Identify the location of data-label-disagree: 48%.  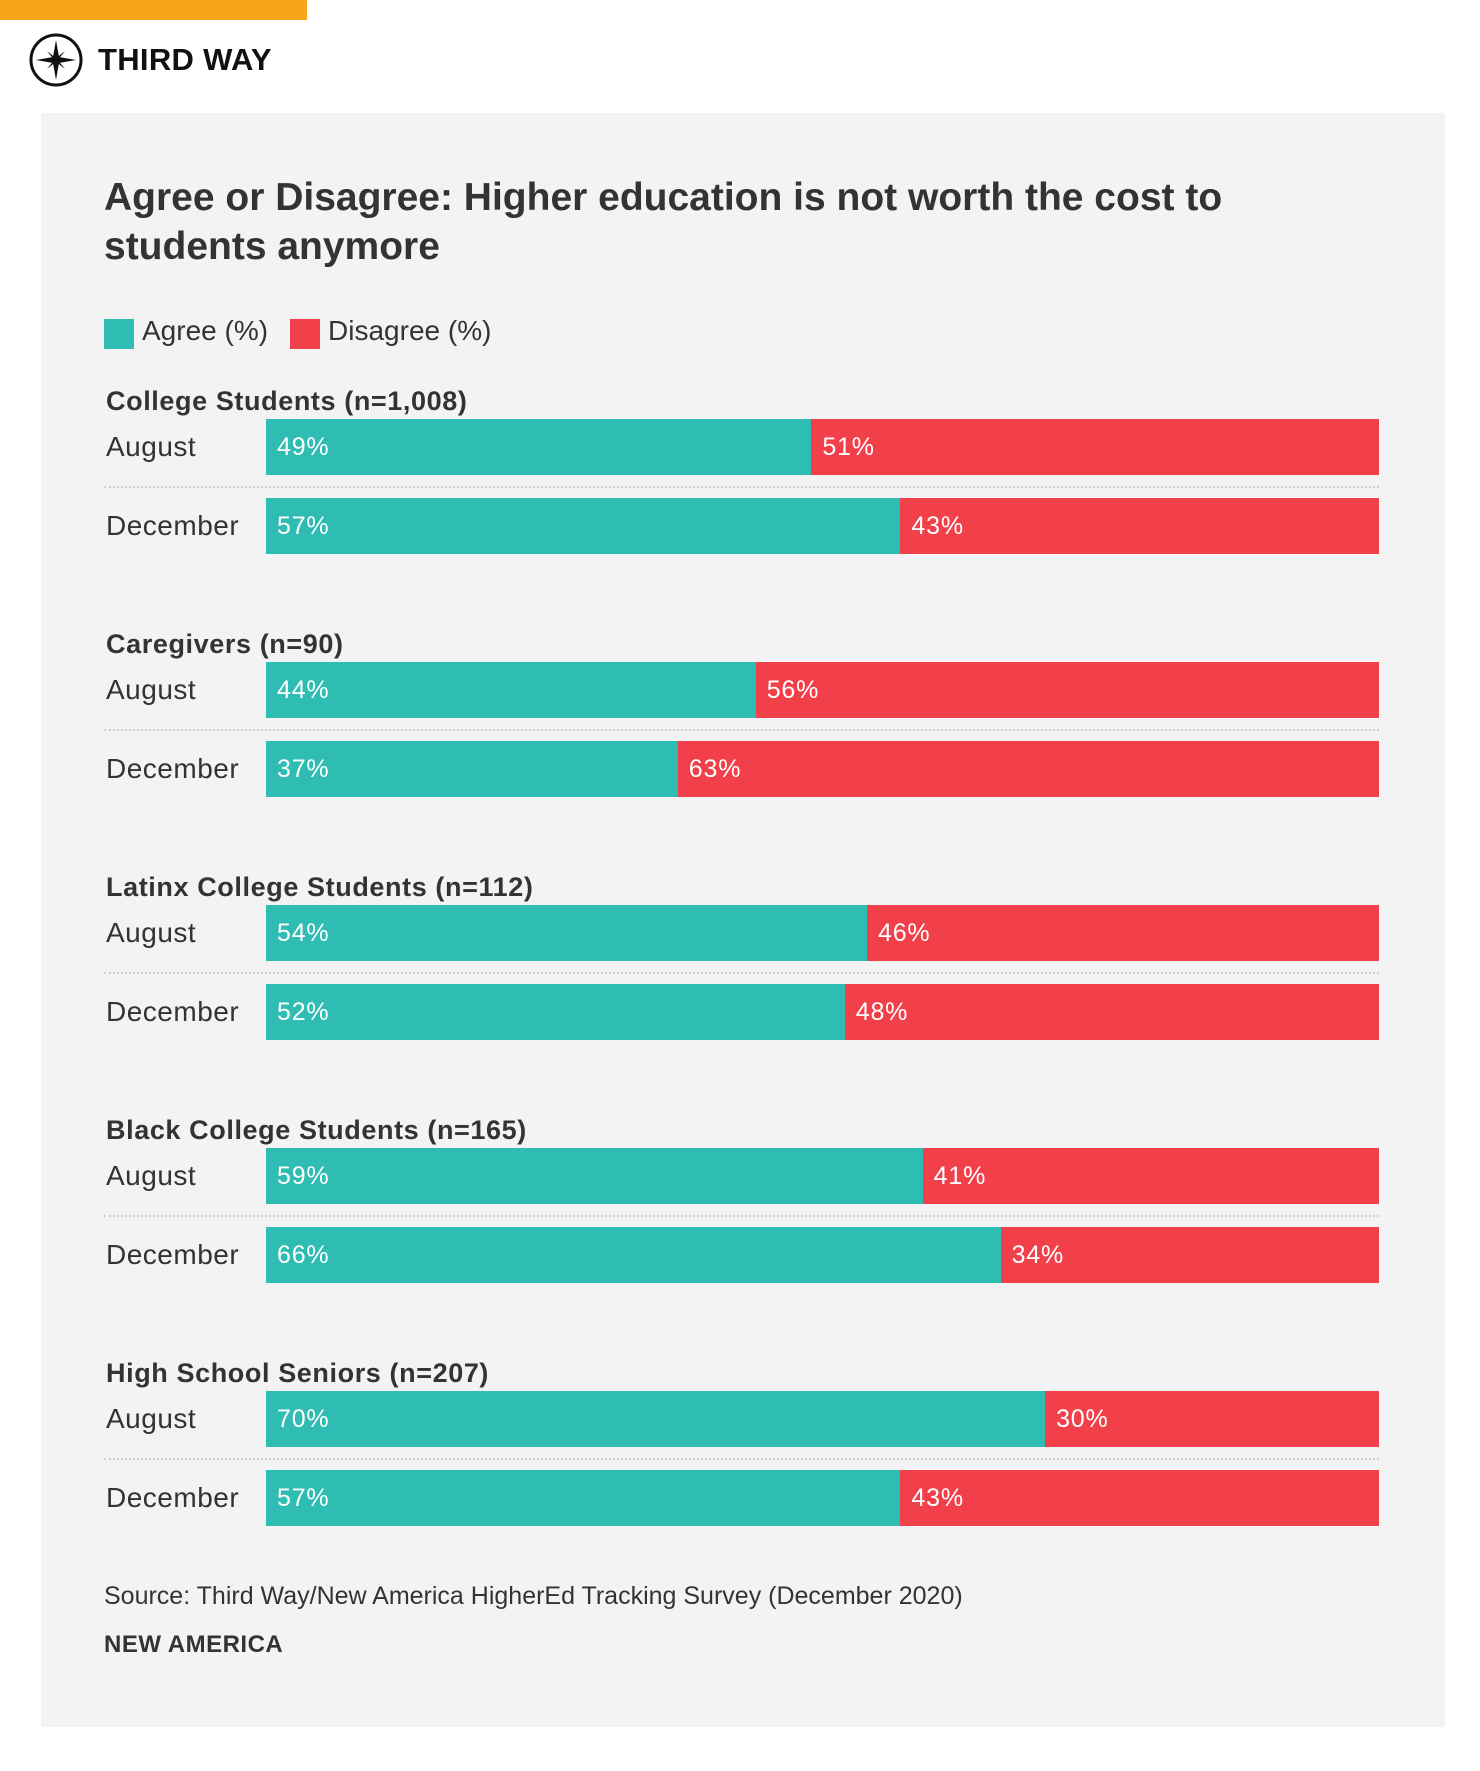
(882, 1012).